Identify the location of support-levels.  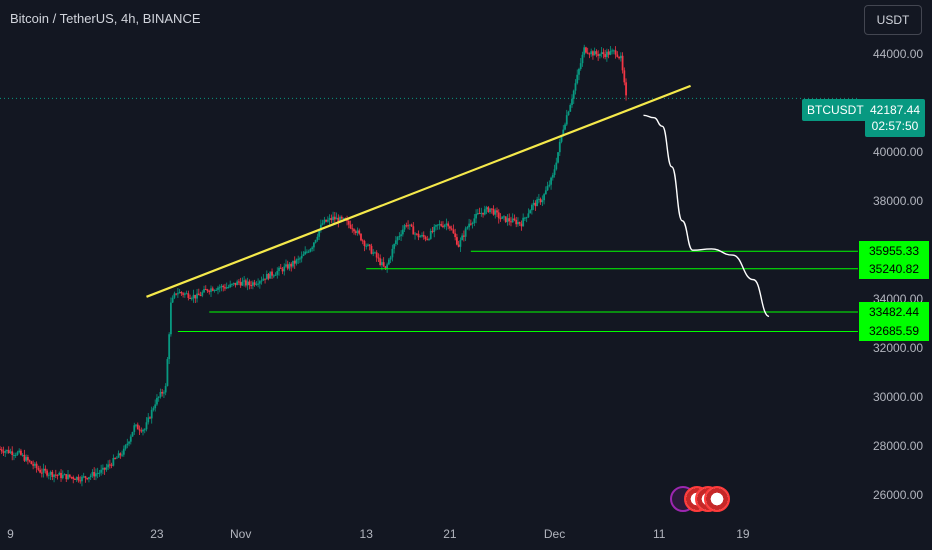
(517, 291).